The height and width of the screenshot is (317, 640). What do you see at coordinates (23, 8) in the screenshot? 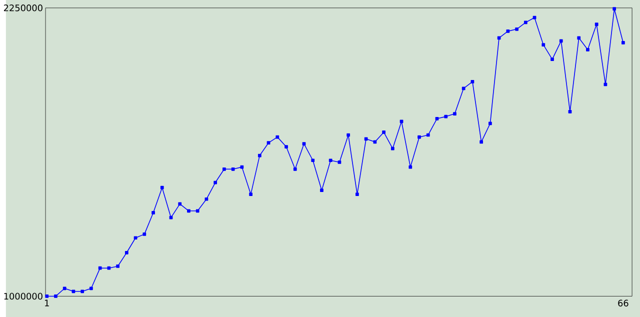
I see `y-tick-label: 2250000` at bounding box center [23, 8].